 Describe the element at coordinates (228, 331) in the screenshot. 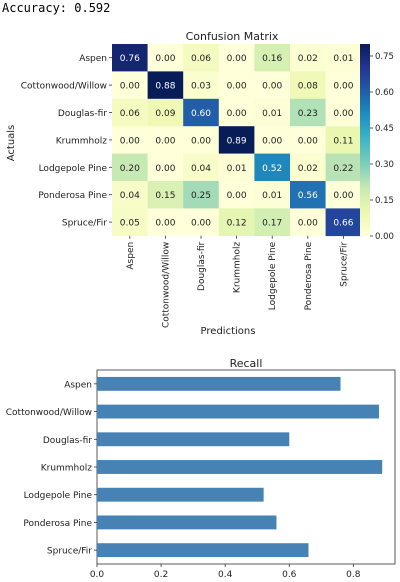

I see `heatmap-xlabel: Predictions` at that location.